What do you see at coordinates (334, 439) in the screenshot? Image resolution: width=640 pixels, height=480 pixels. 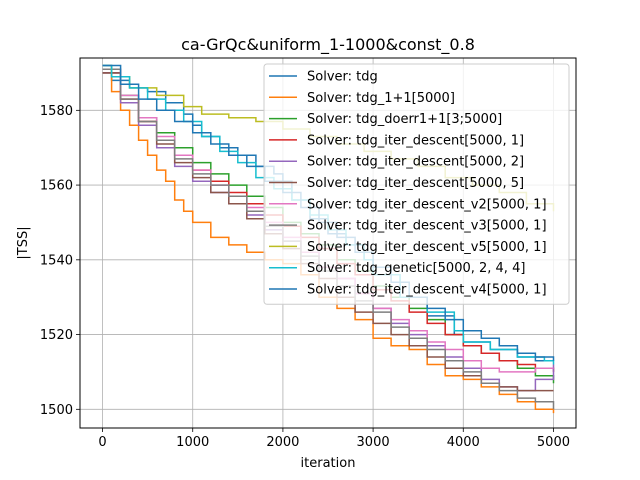 I see `x-axis: 0 1000 2000 3000 4000 5000` at bounding box center [334, 439].